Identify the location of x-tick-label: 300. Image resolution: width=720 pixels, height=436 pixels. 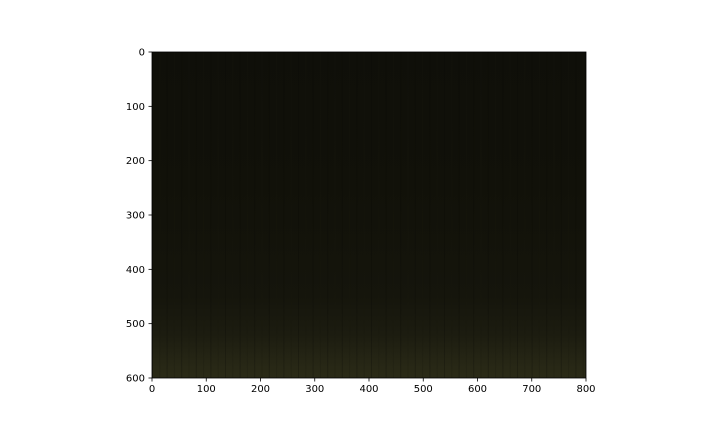
(314, 389).